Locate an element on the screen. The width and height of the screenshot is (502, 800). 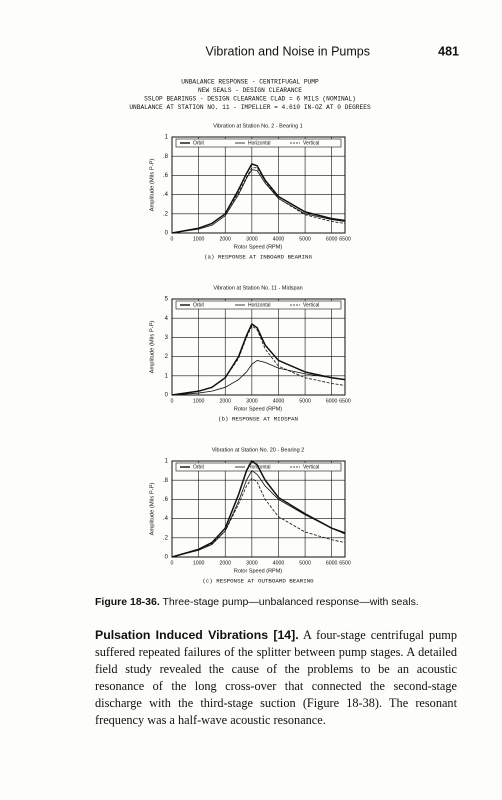
heading-line: UNBALANCE RESPONSE - CENTRIFUGAL PUMP is located at coordinates (250, 82).